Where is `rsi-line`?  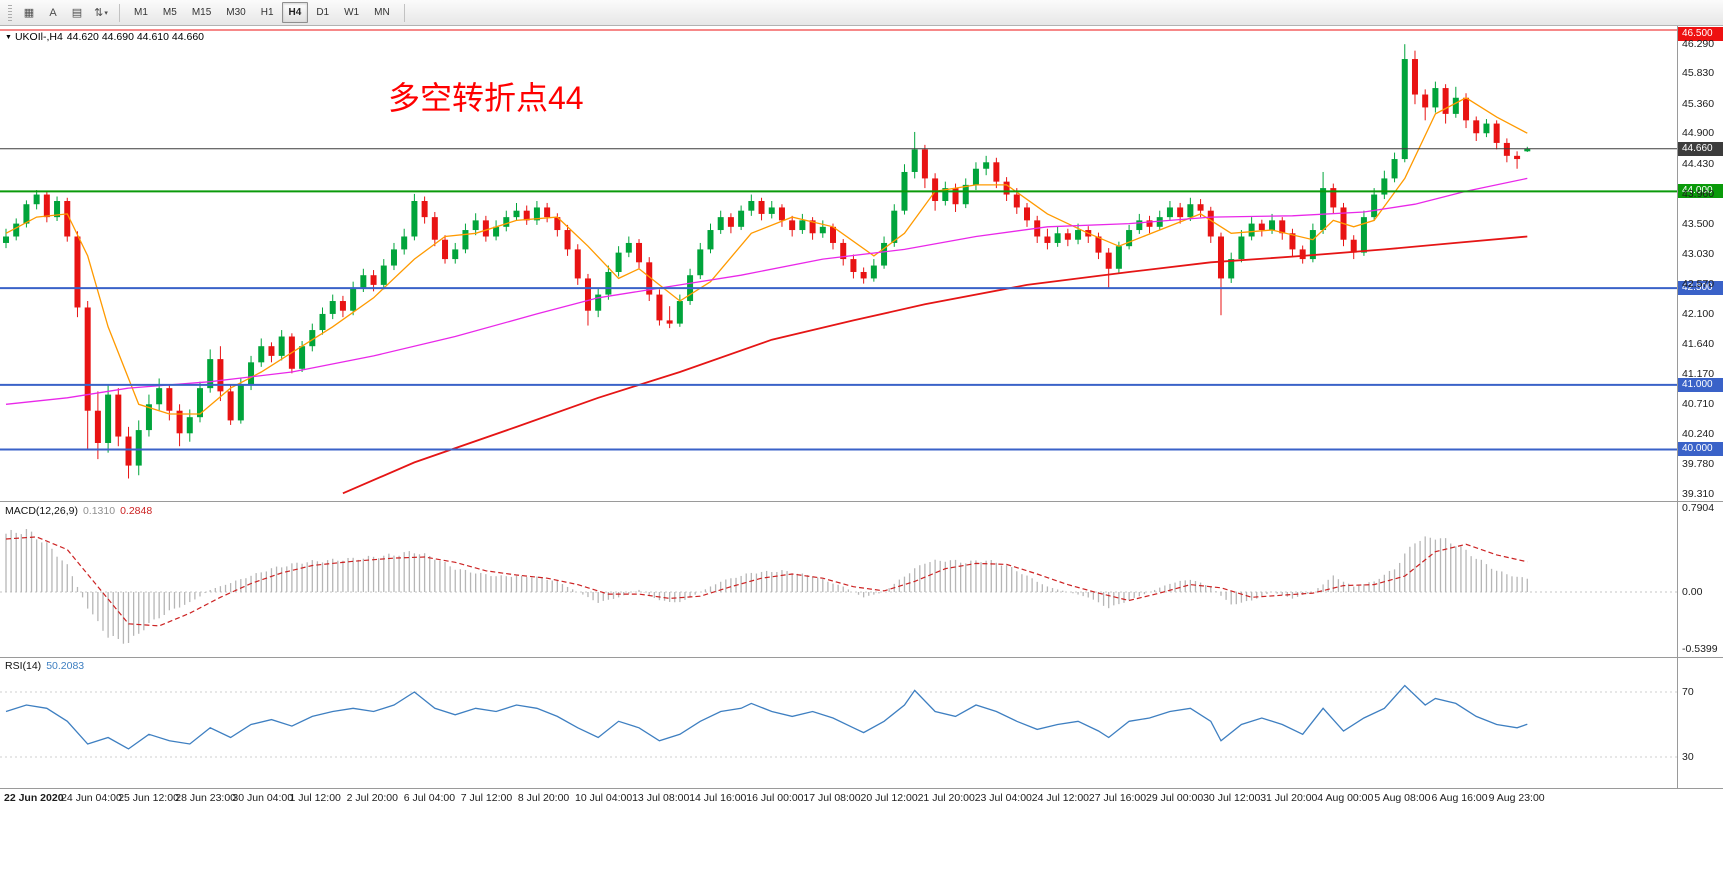
rsi-line is located at coordinates (766, 717).